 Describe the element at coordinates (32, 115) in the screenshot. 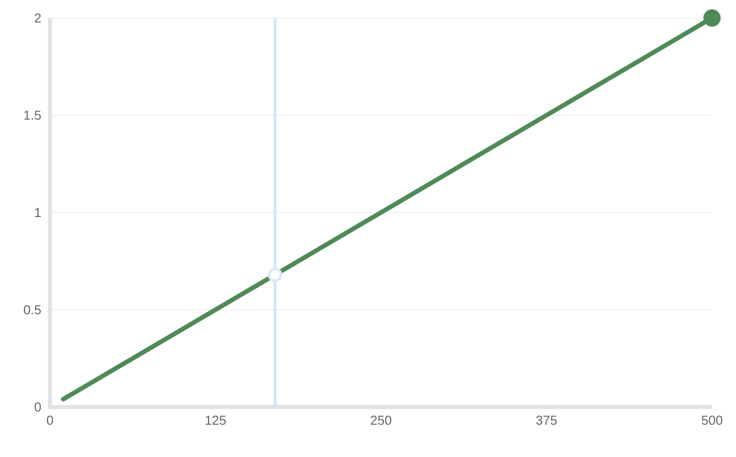

I see `y-tick-label: 1.5` at that location.